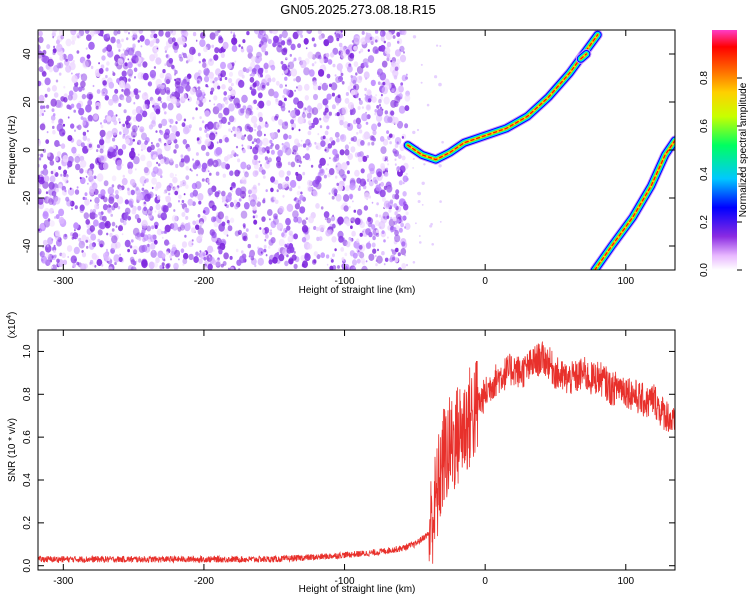  Describe the element at coordinates (63, 581) in the screenshot. I see `x-tick-label: -300` at that location.